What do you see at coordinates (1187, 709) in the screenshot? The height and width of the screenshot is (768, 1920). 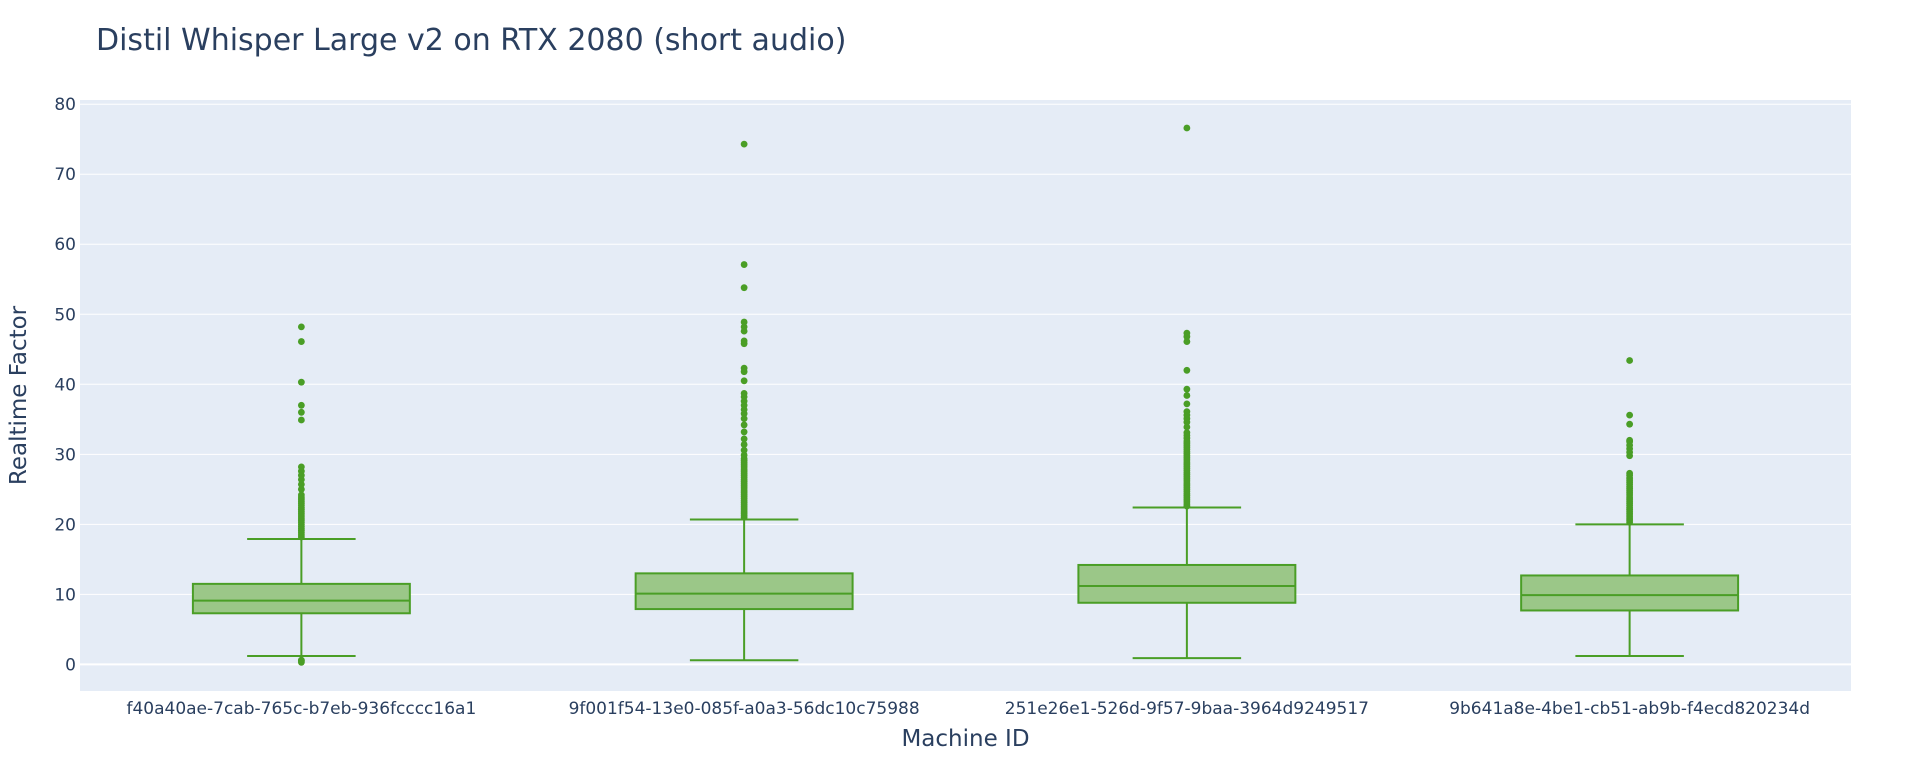 I see `x-tick-label: 251e26e1-526d-9f57-9baa-3964d9249517` at bounding box center [1187, 709].